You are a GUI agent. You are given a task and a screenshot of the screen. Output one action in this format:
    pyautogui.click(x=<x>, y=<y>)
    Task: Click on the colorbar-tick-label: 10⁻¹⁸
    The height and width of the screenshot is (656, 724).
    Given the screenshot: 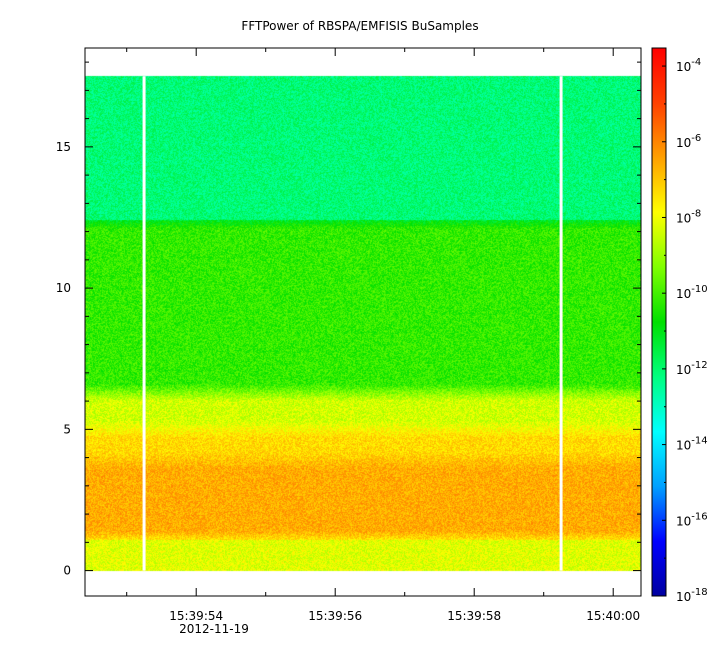 What is the action you would take?
    pyautogui.click(x=692, y=595)
    